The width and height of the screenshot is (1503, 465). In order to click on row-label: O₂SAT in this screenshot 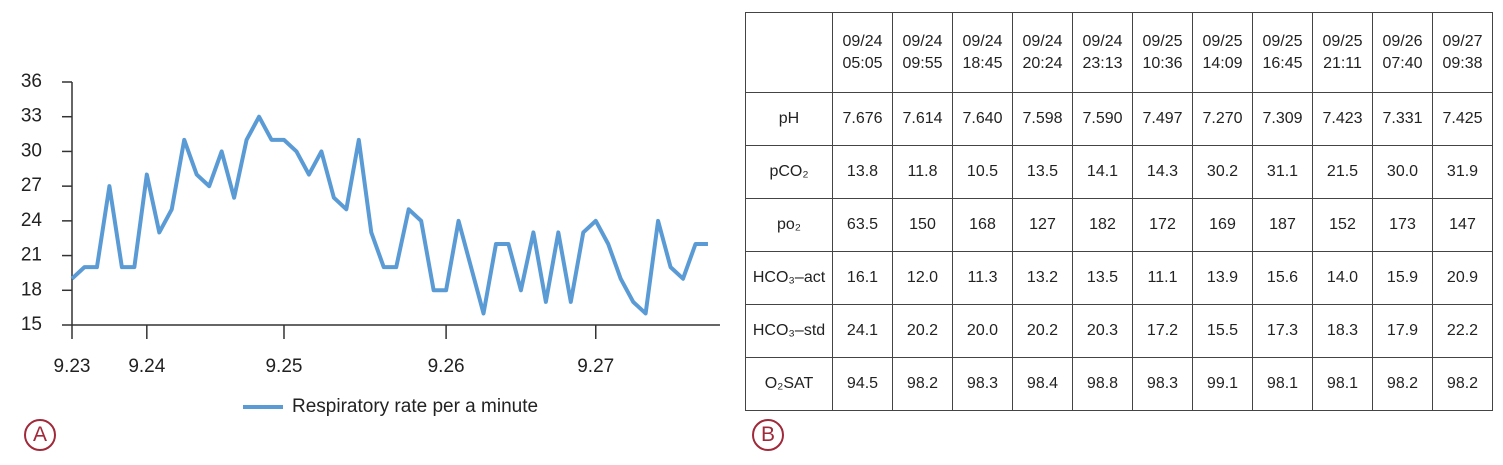, I will do `click(789, 384)`.